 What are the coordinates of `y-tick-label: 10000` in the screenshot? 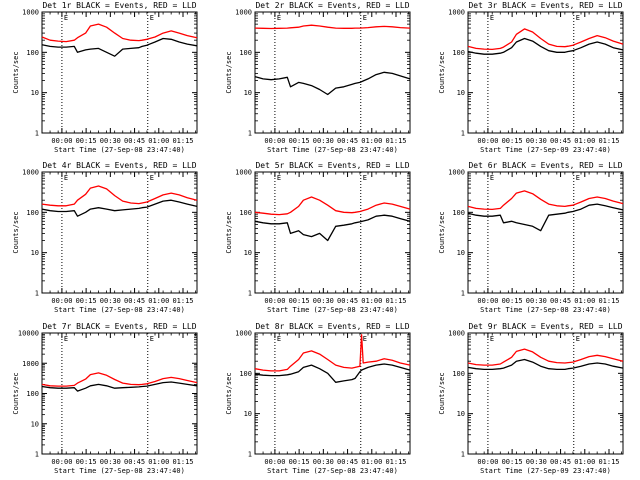 It's located at (28, 334).